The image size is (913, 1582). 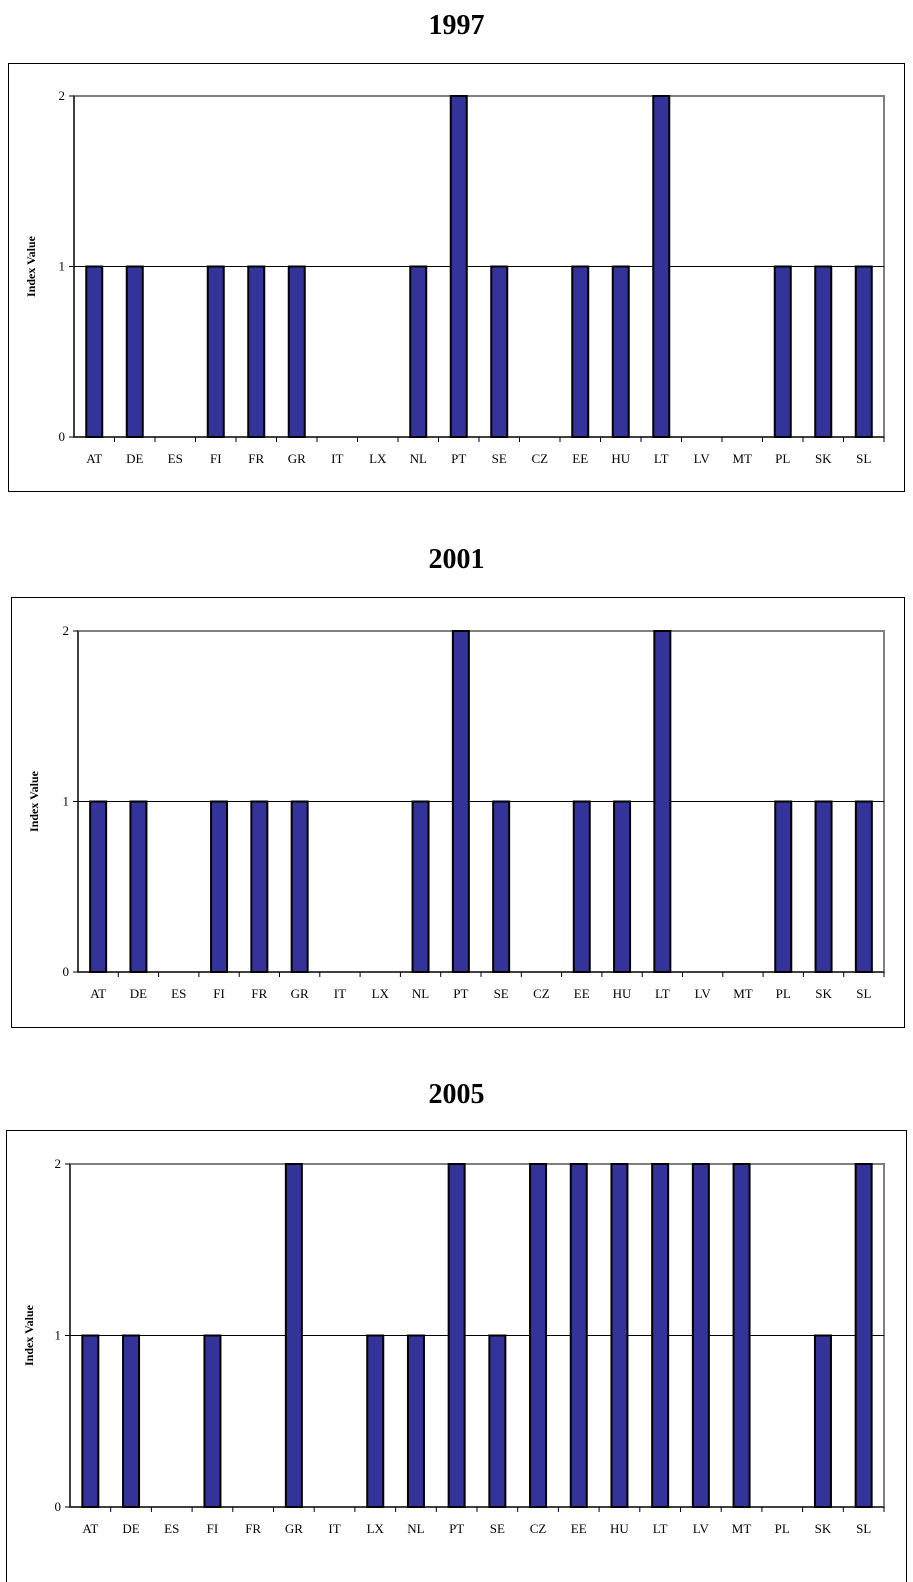 What do you see at coordinates (741, 1335) in the screenshot?
I see `bar-mt` at bounding box center [741, 1335].